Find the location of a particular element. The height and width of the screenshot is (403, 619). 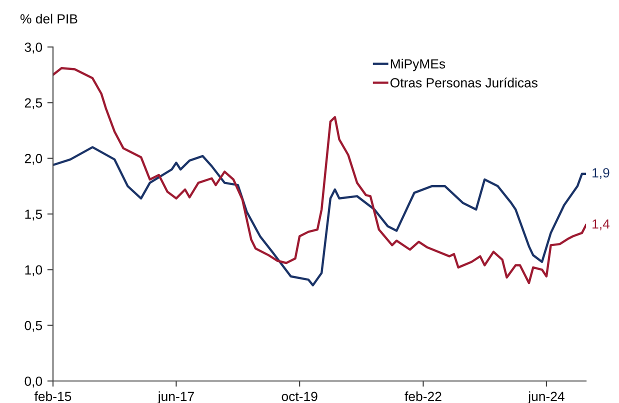

legend-label: MiPyMEs is located at coordinates (418, 65).